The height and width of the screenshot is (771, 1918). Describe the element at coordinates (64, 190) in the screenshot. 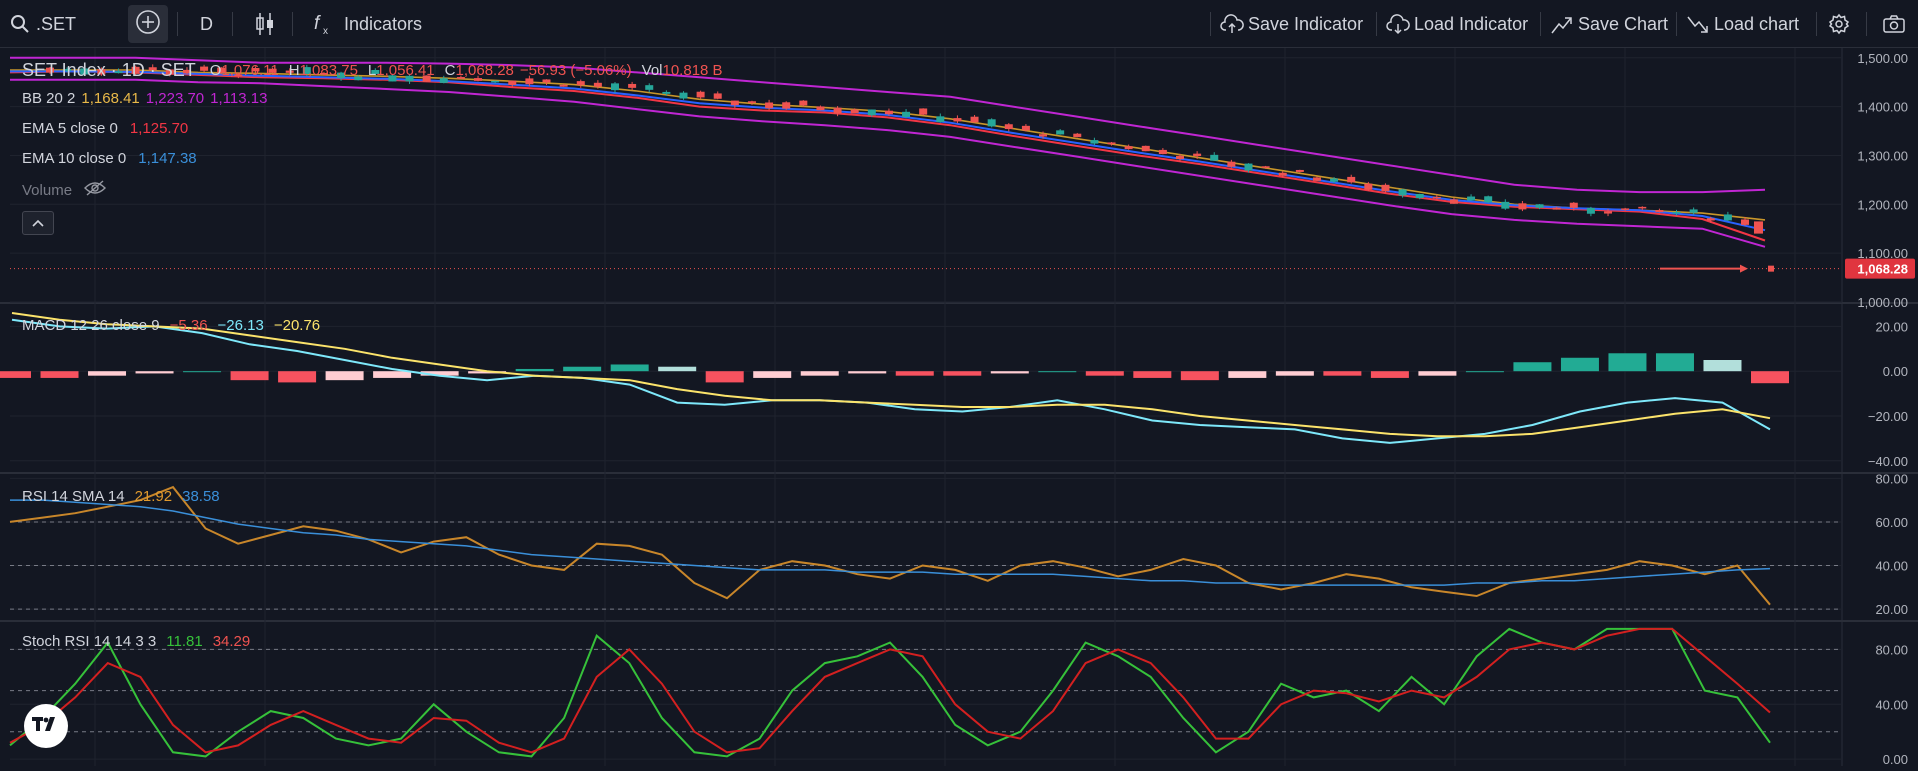

I see `volume-legend: Volume` at that location.